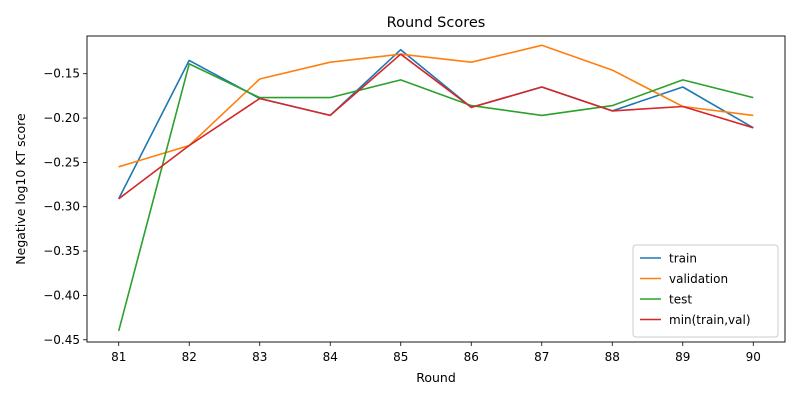 The height and width of the screenshot is (404, 800). I want to click on x-tick-label: 85, so click(400, 357).